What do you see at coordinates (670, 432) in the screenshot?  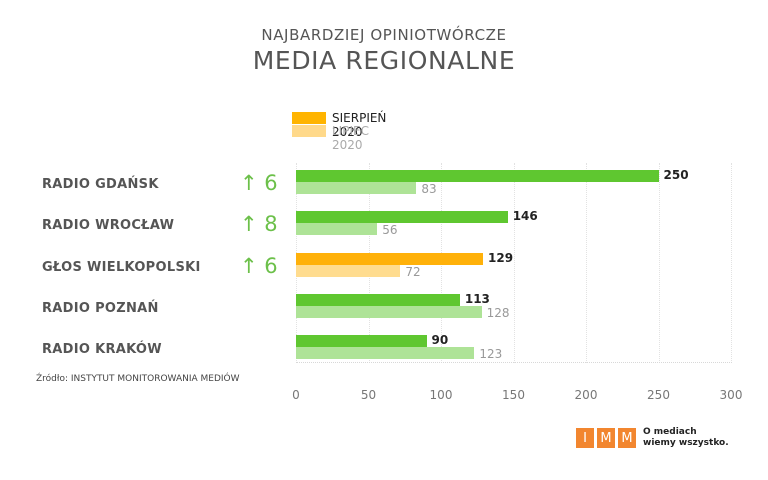 I see `tagline-line1: O mediach` at bounding box center [670, 432].